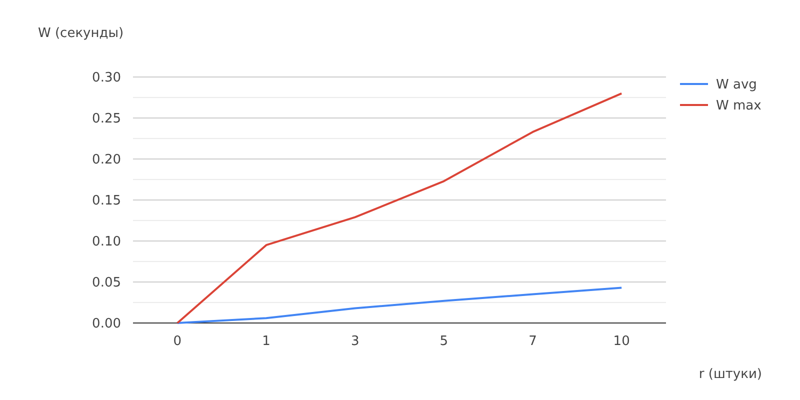 Image resolution: width=800 pixels, height=400 pixels. I want to click on x-tick-label: 10, so click(621, 341).